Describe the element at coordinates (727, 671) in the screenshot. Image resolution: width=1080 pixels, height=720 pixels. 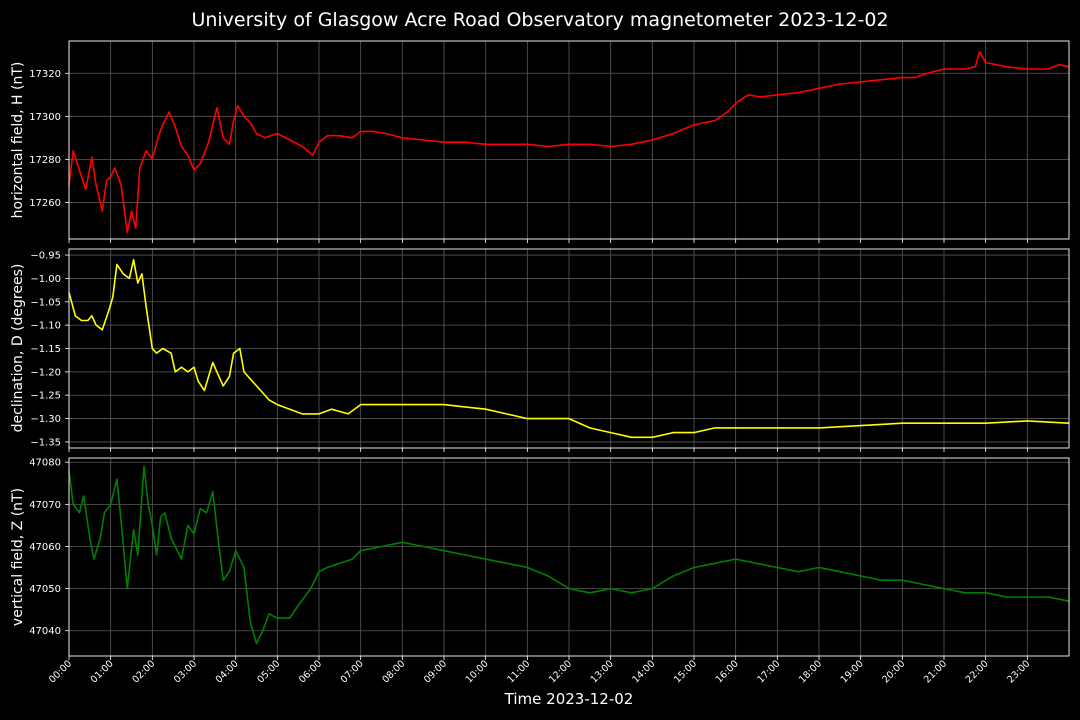
I see `x-tick-label: 16:00` at that location.